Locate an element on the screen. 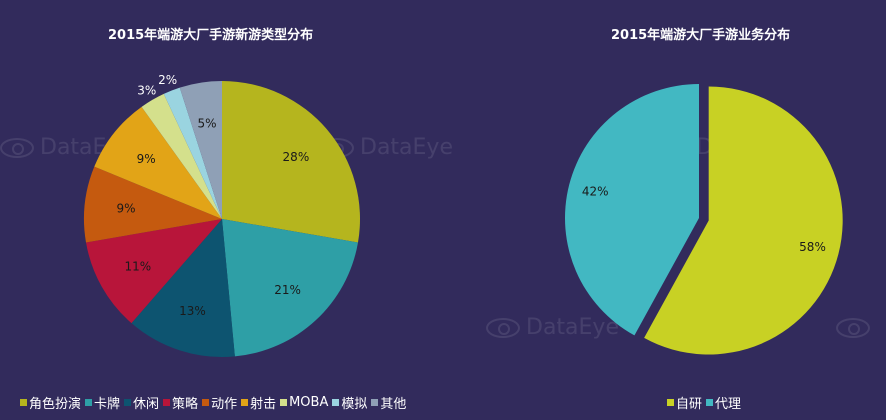 The width and height of the screenshot is (886, 420). legend-label: 动作 is located at coordinates (224, 404).